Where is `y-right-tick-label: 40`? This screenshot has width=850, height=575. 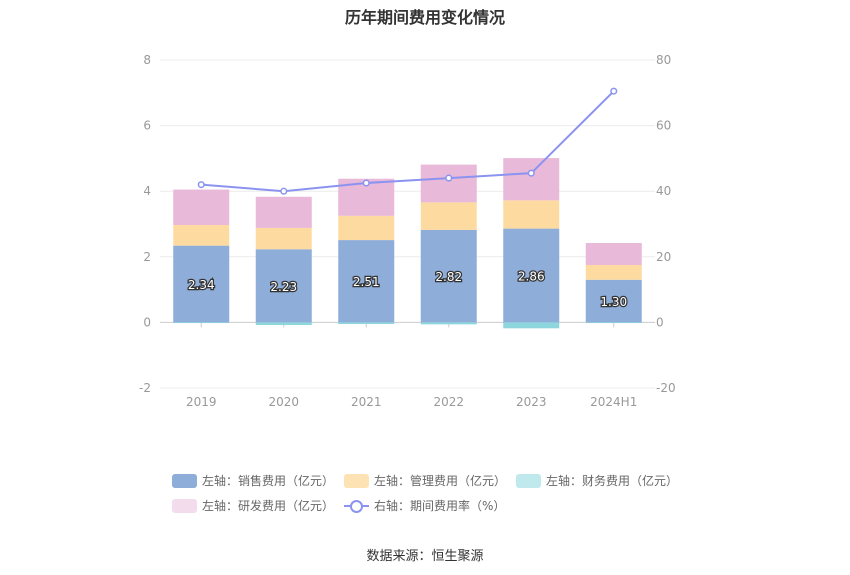 y-right-tick-label: 40 is located at coordinates (663, 191).